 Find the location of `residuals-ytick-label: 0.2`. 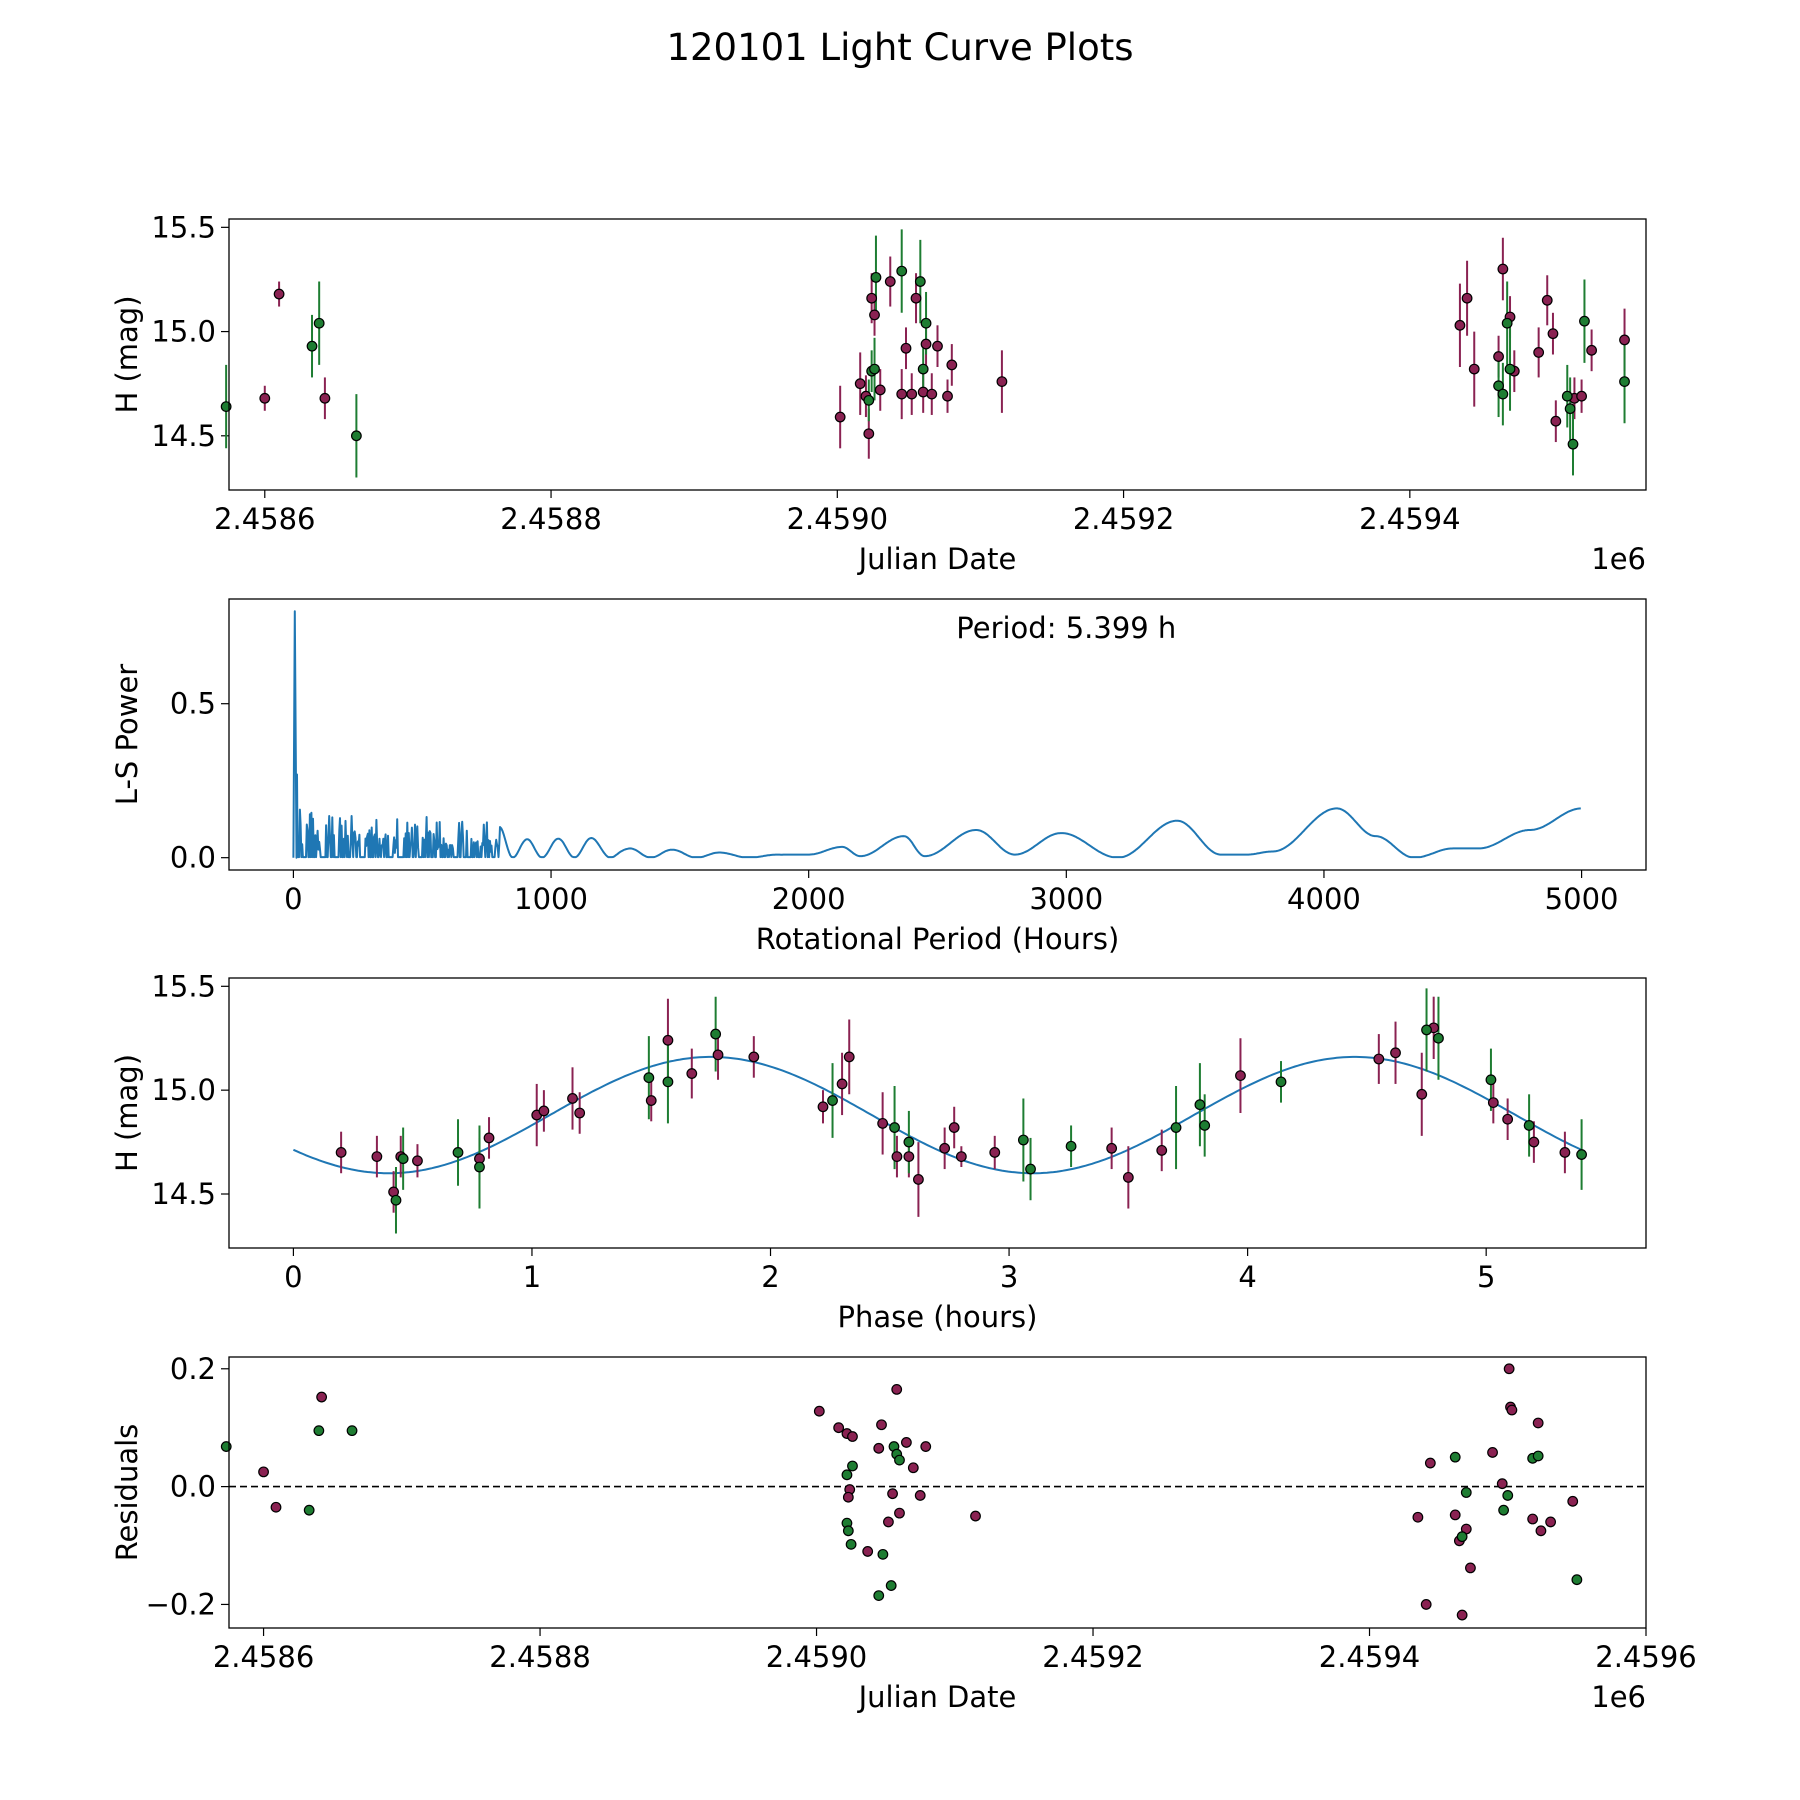

residuals-ytick-label: 0.2 is located at coordinates (193, 1369).